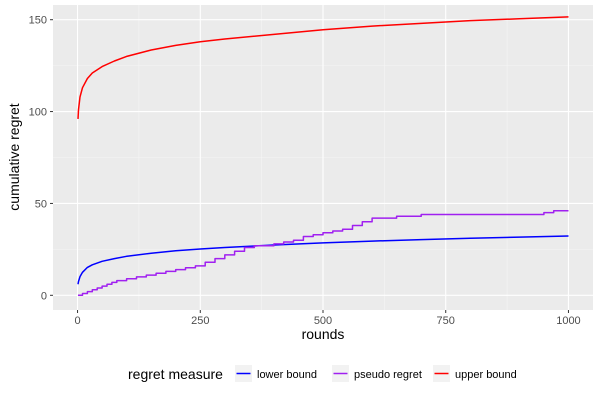 The image size is (600, 400). Describe the element at coordinates (287, 375) in the screenshot. I see `legend-label: lower bound` at that location.